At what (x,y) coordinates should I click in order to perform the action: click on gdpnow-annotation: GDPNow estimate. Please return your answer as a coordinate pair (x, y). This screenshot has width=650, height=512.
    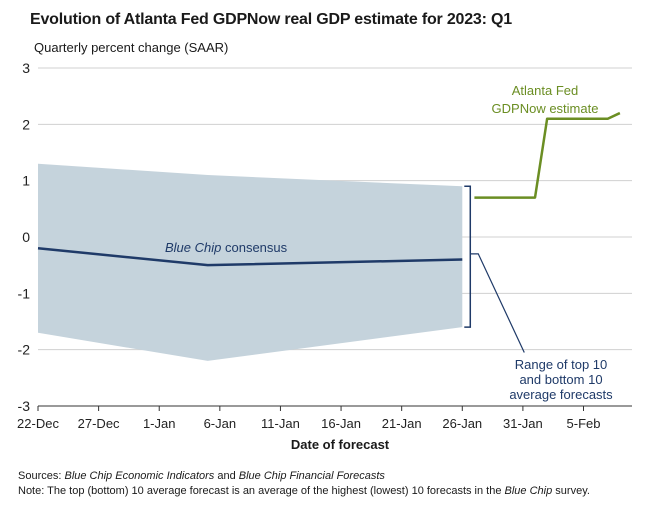
    Looking at the image, I should click on (545, 108).